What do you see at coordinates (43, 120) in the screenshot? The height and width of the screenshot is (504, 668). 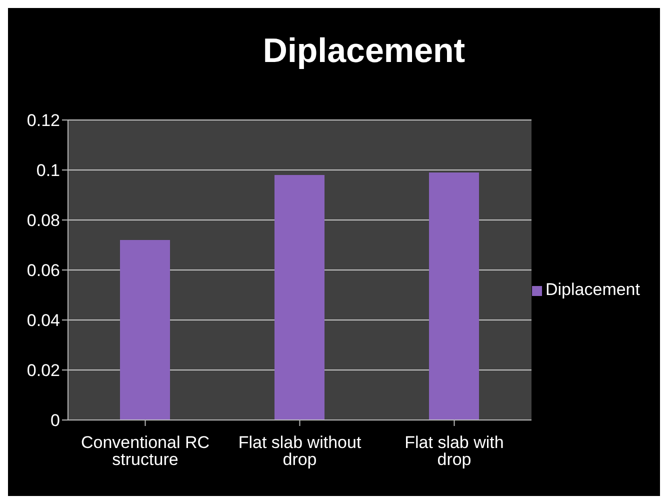 I see `y-tick-label: 0.12` at bounding box center [43, 120].